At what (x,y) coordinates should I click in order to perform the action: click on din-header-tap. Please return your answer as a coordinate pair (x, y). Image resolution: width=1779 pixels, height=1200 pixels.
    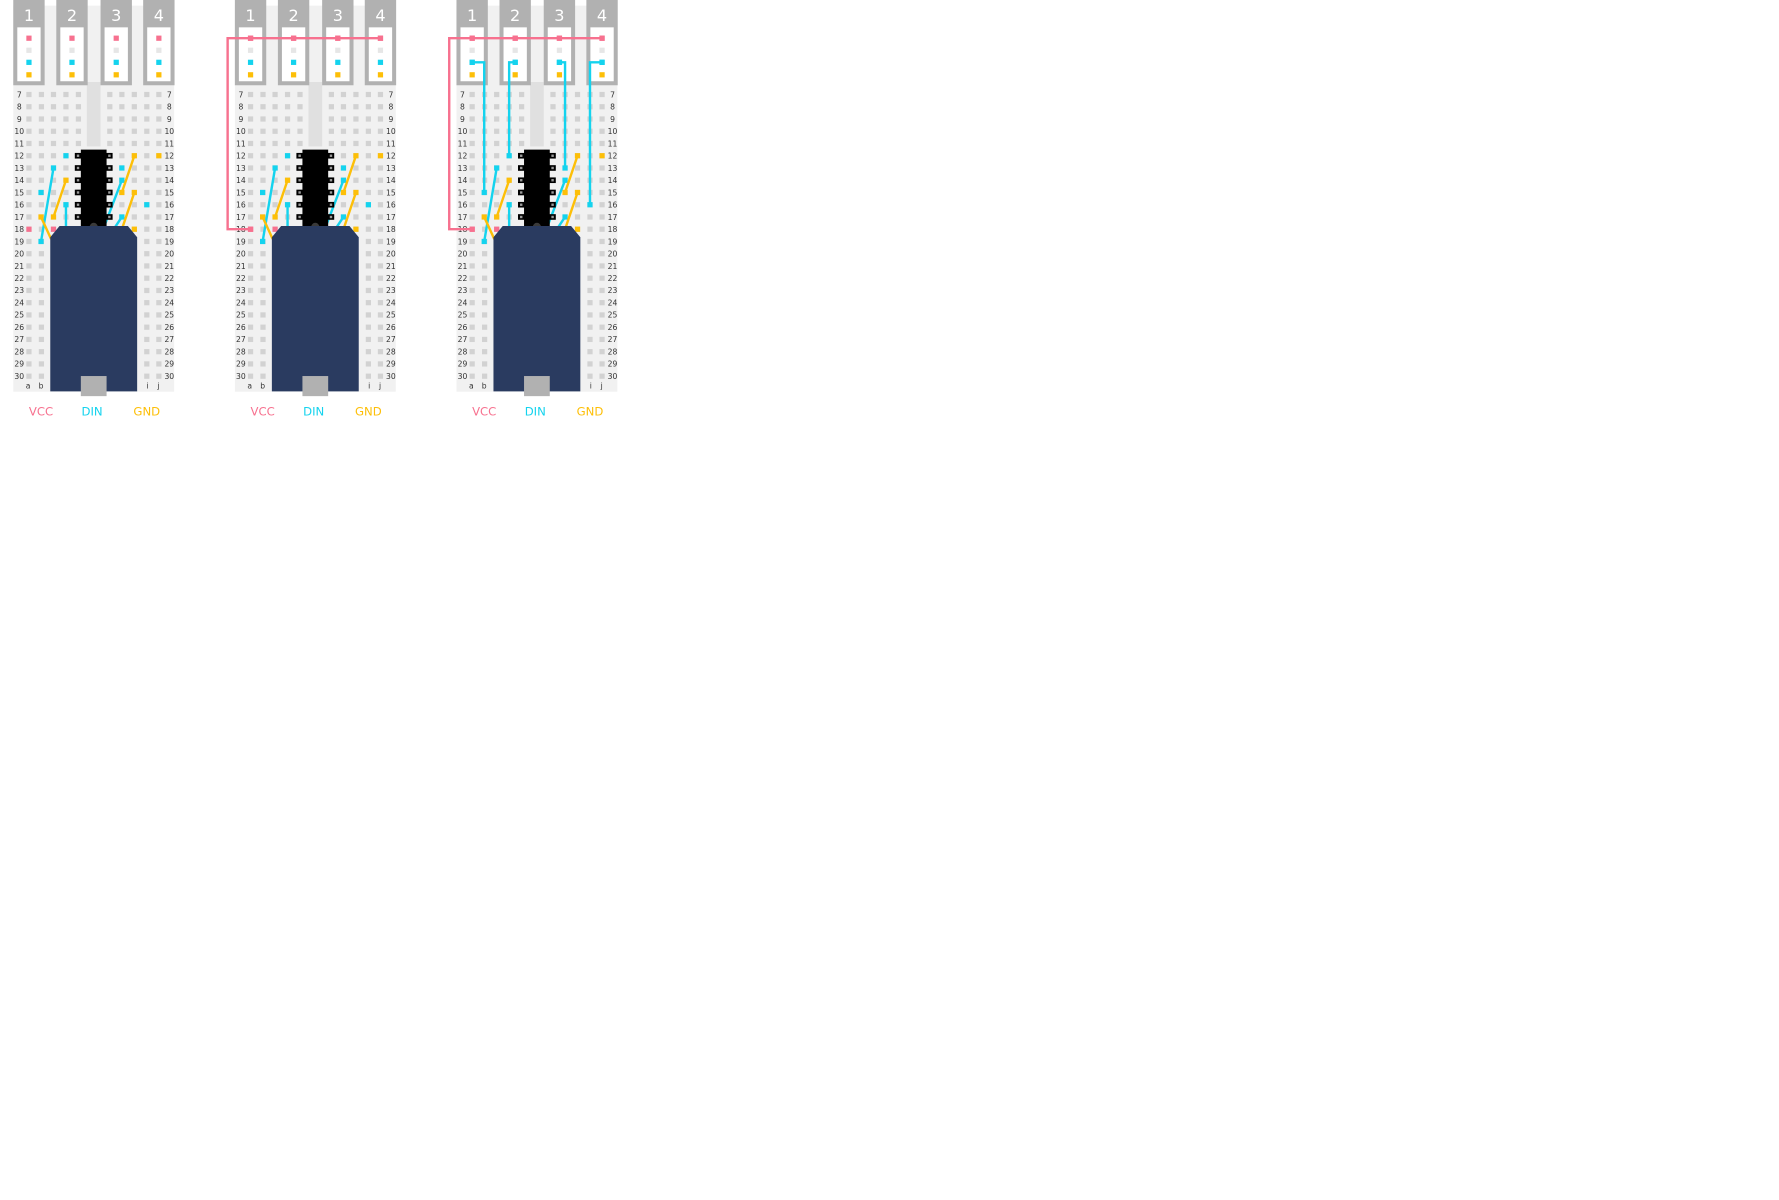
    Looking at the image, I should click on (472, 62).